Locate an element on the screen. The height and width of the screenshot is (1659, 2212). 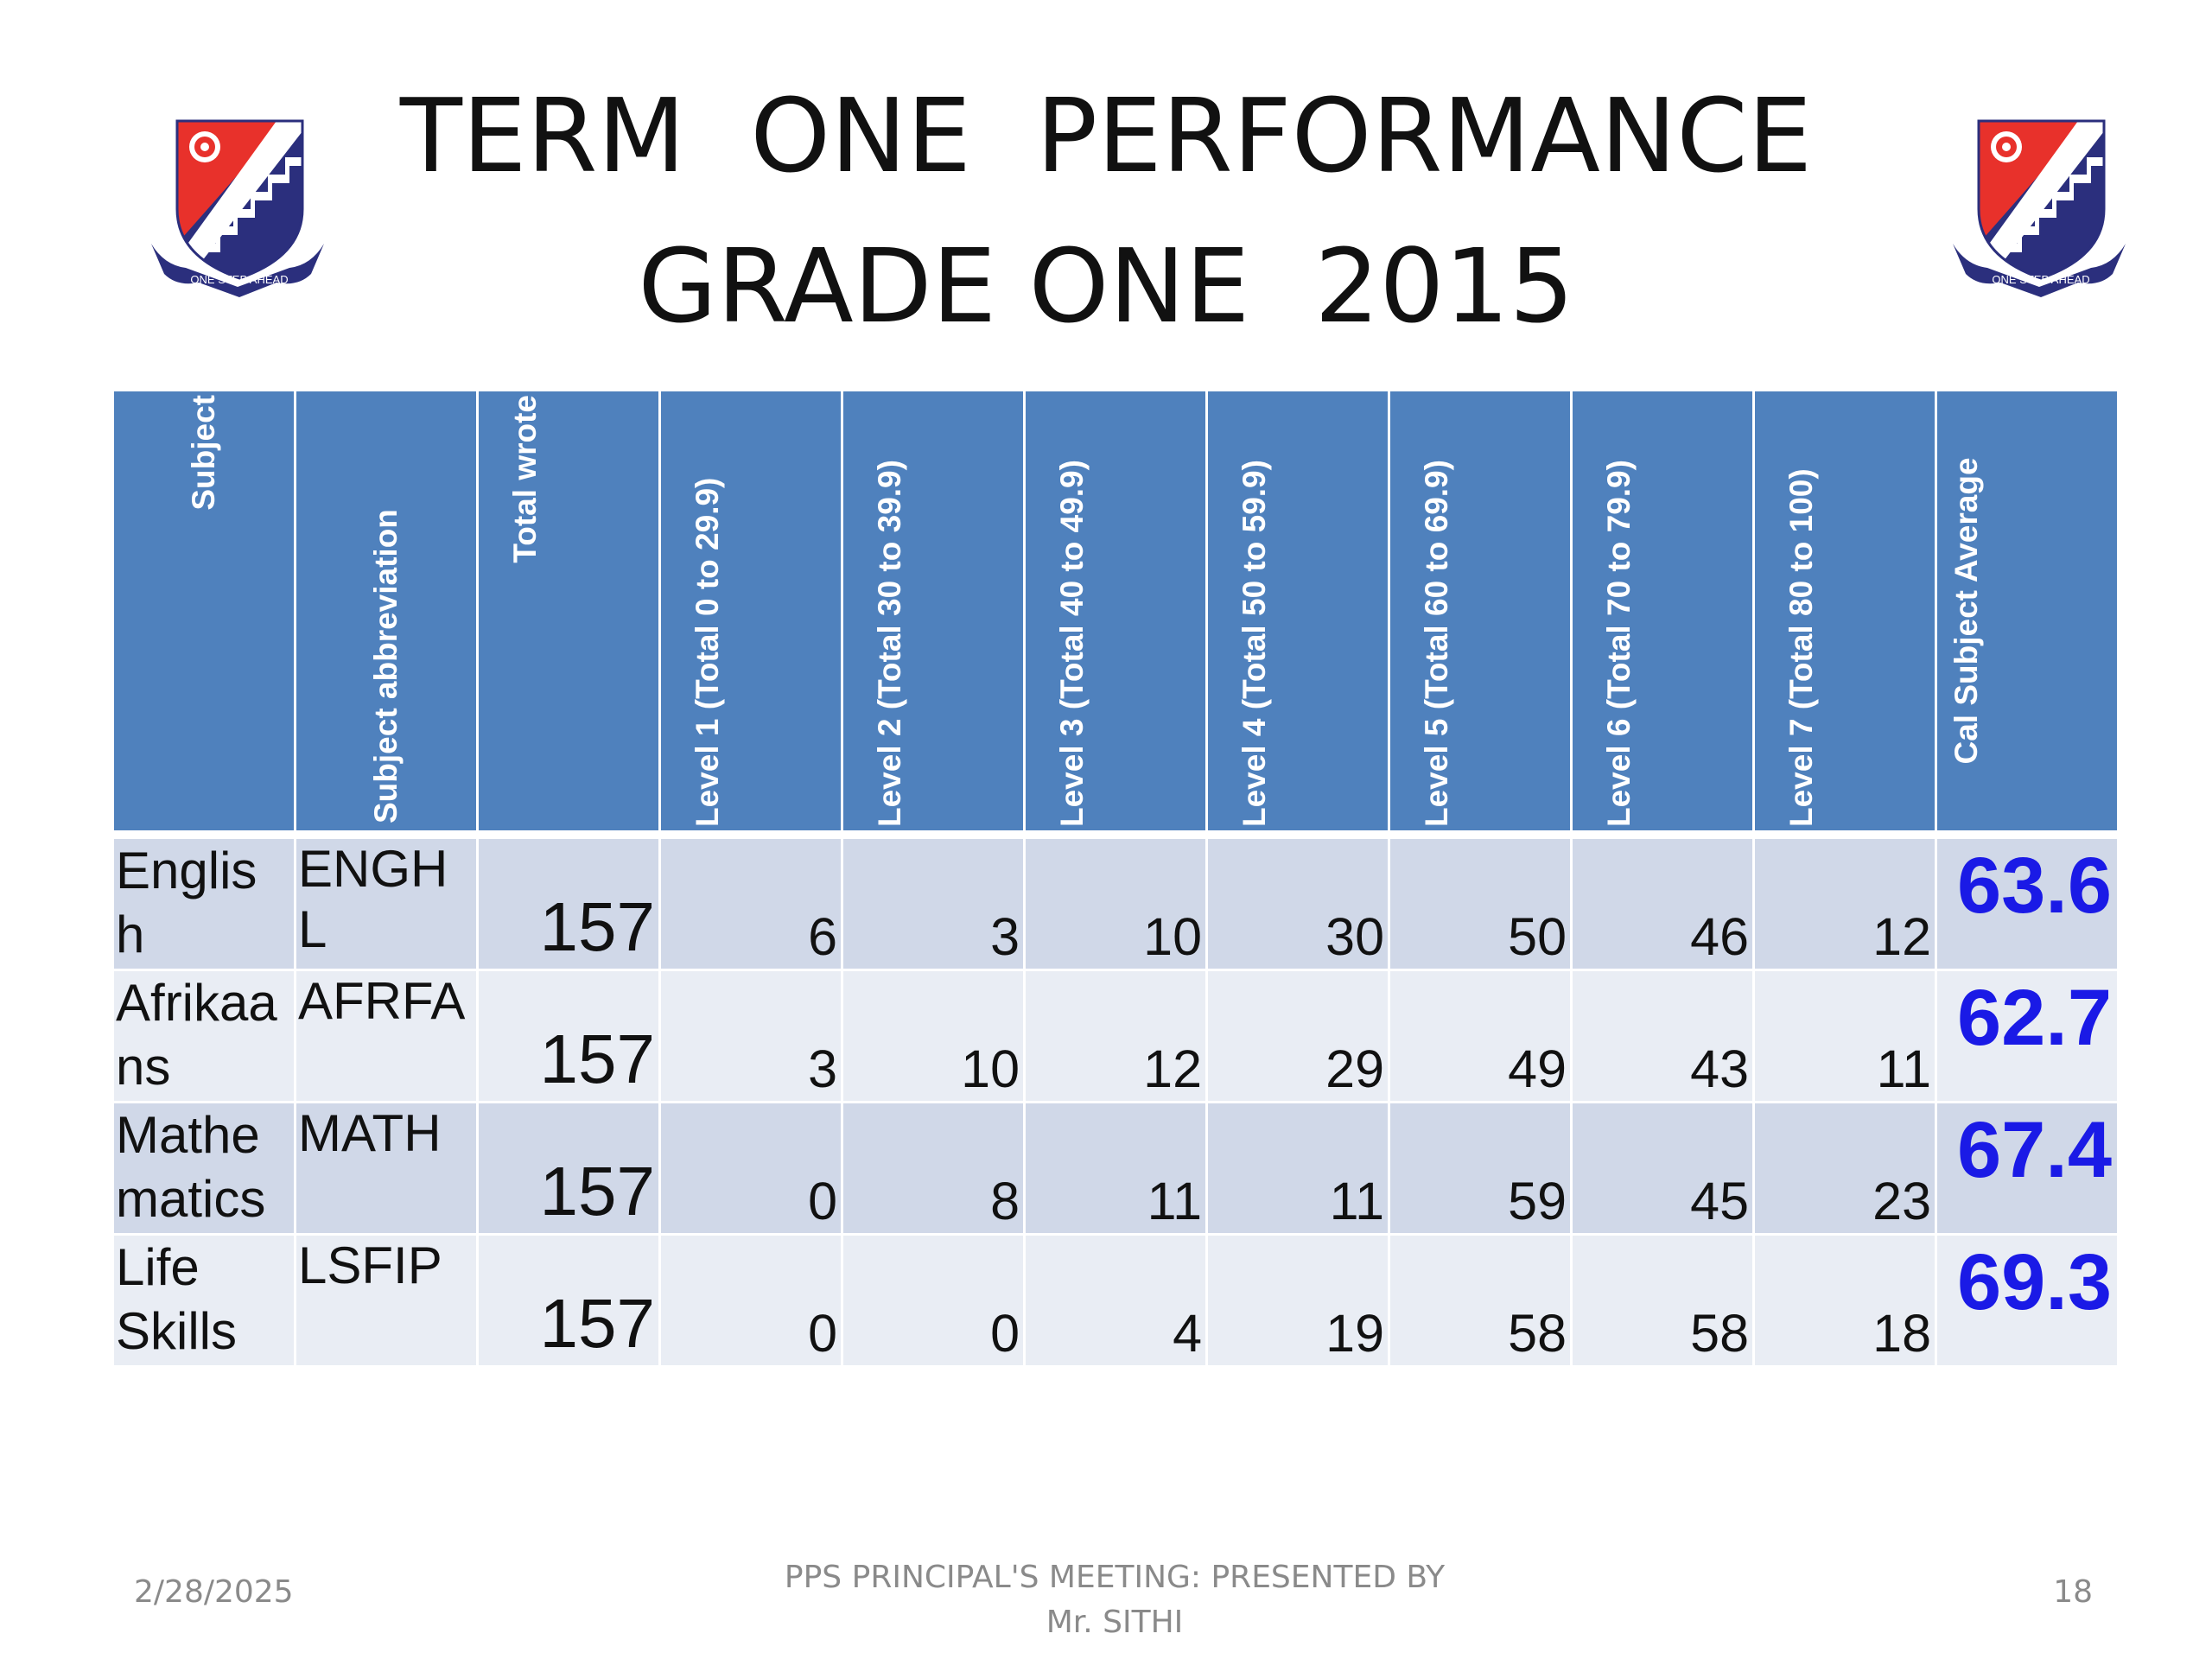
level7-cell: 11 is located at coordinates (1844, 1036).